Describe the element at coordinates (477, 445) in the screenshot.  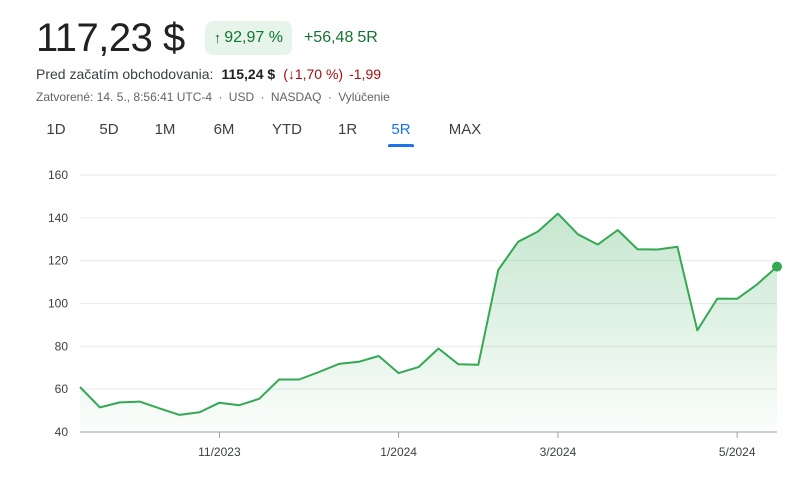
I see `x-axis: 11/2023 1/2024 3/2024 5/2024` at that location.